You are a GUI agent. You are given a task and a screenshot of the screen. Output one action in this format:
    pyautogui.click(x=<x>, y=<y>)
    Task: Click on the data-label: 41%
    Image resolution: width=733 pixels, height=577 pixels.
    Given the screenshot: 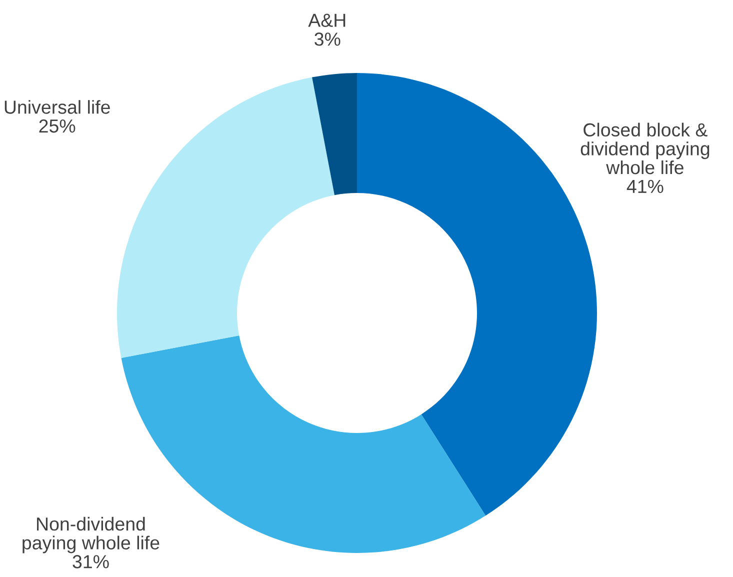 What is the action you would take?
    pyautogui.click(x=645, y=186)
    